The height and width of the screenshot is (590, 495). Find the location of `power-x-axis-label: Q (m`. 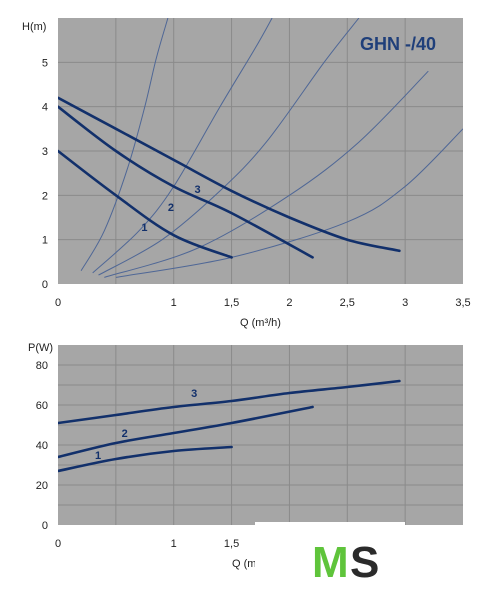

power-x-axis-label: Q (m is located at coordinates (244, 564).